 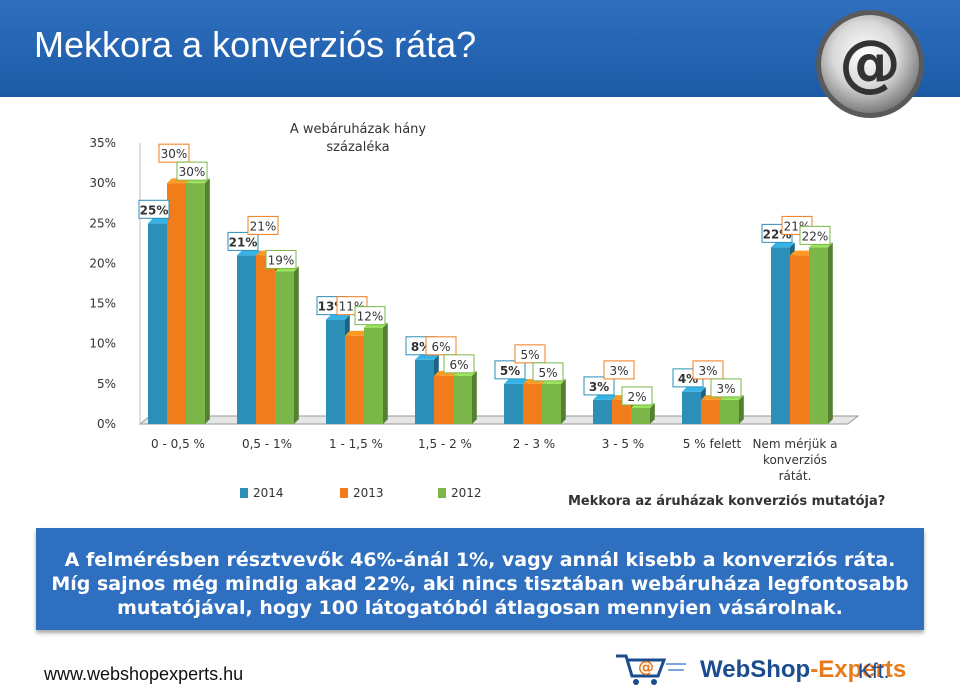 I want to click on data-label-2014: 3%, so click(x=599, y=386).